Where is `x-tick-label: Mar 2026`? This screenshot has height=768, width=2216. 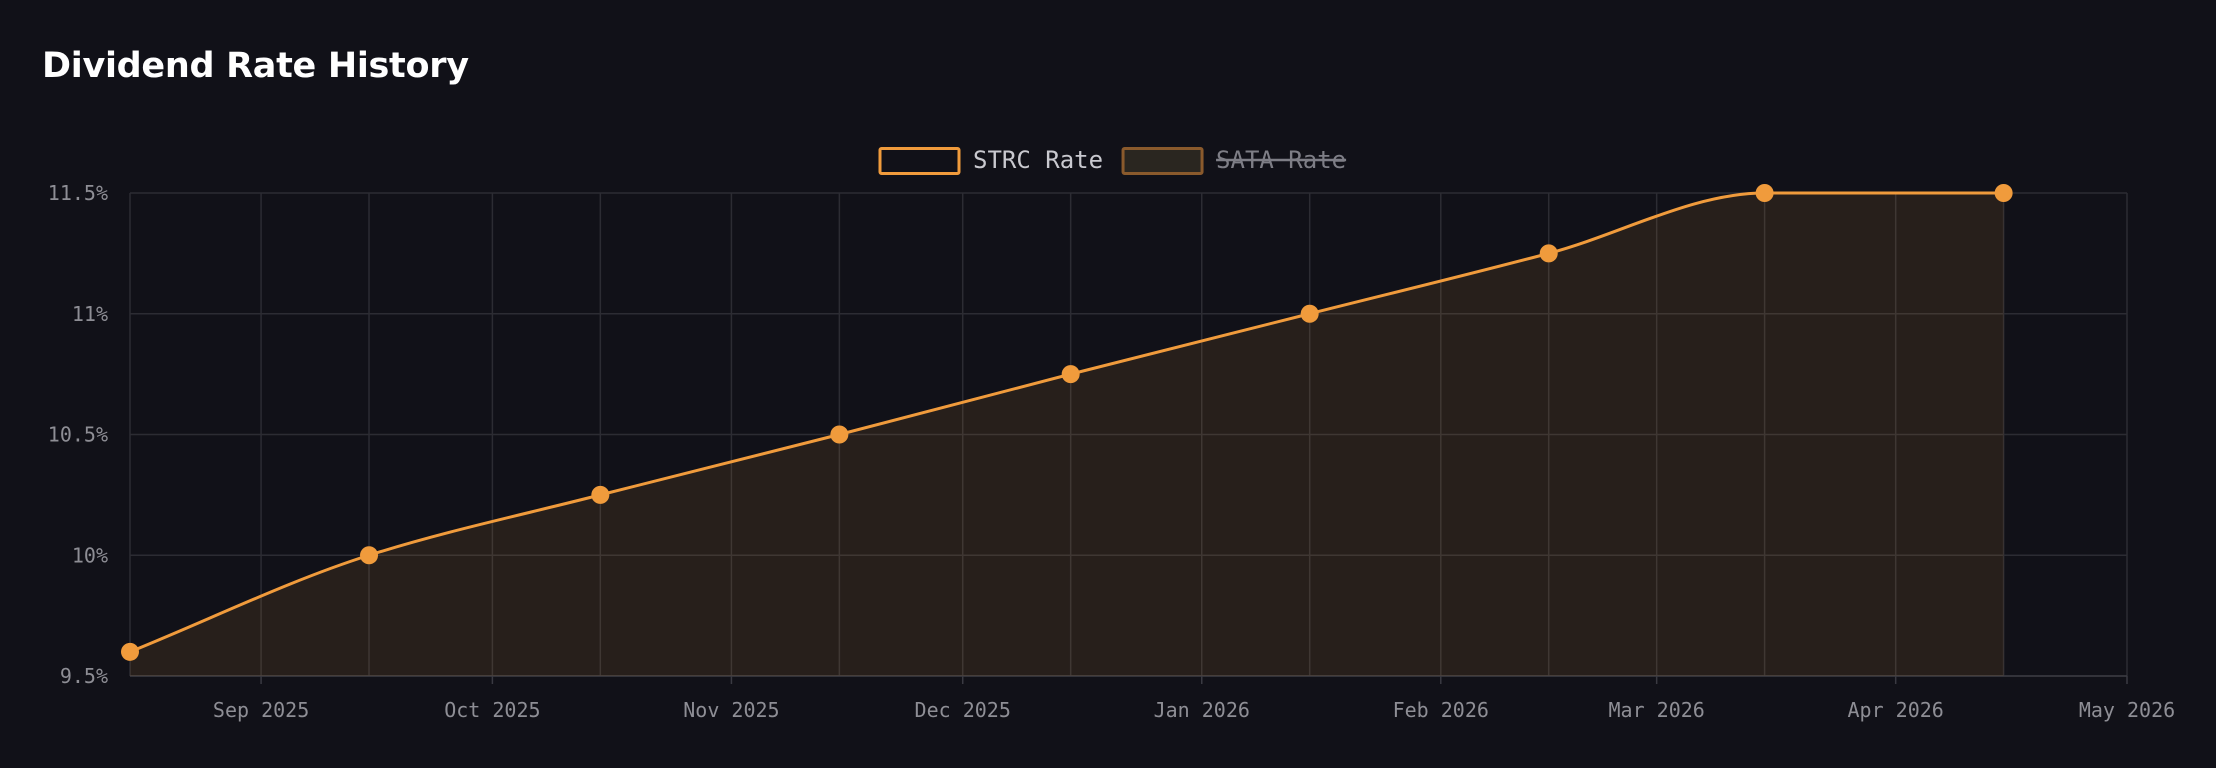
x-tick-label: Mar 2026 is located at coordinates (1657, 710).